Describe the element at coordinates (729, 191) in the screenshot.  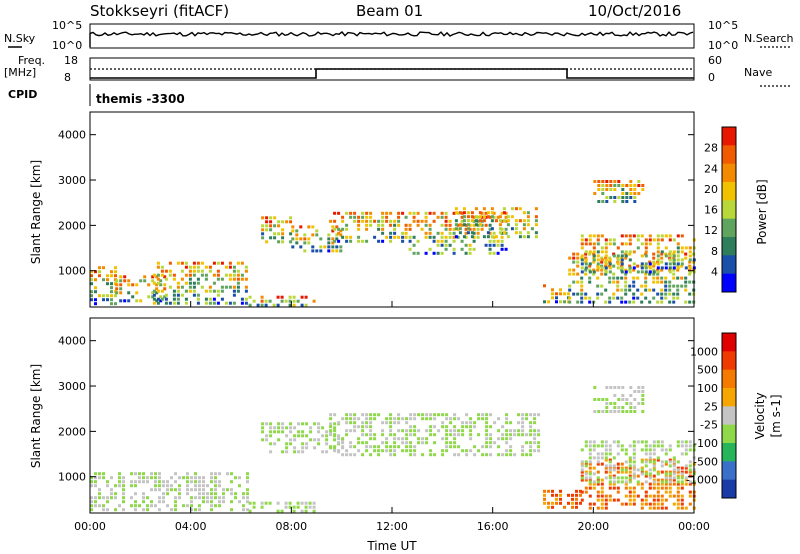
I see `power-colorbar-swatch` at that location.